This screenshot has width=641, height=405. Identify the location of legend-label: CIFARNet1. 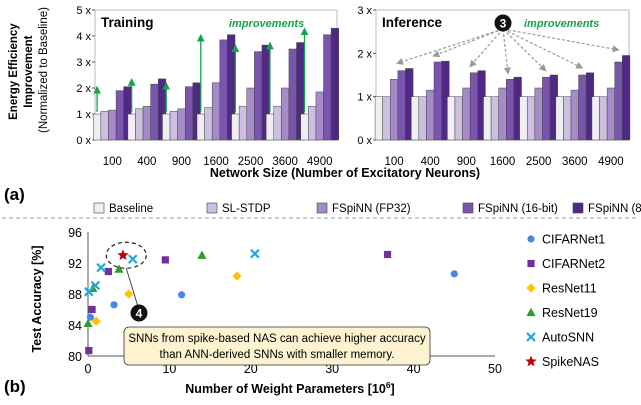
(573, 240).